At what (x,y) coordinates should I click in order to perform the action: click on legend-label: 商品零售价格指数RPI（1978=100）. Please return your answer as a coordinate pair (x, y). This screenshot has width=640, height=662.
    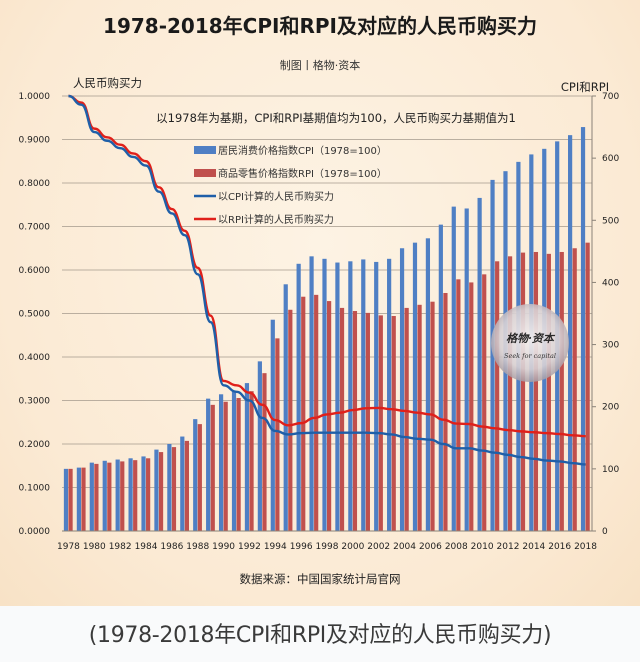
    Looking at the image, I should click on (302, 173).